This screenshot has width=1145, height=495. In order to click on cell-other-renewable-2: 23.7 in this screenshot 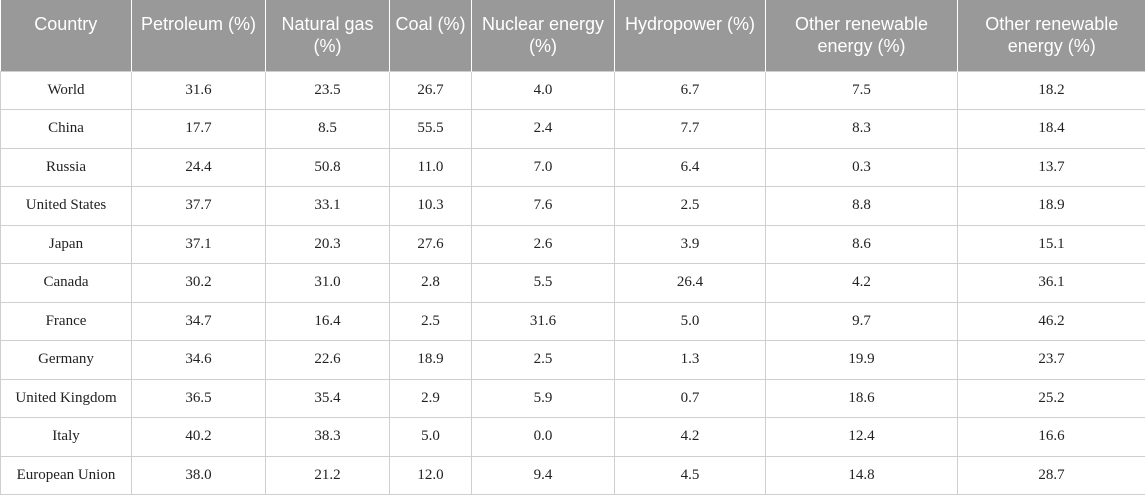, I will do `click(1051, 360)`.